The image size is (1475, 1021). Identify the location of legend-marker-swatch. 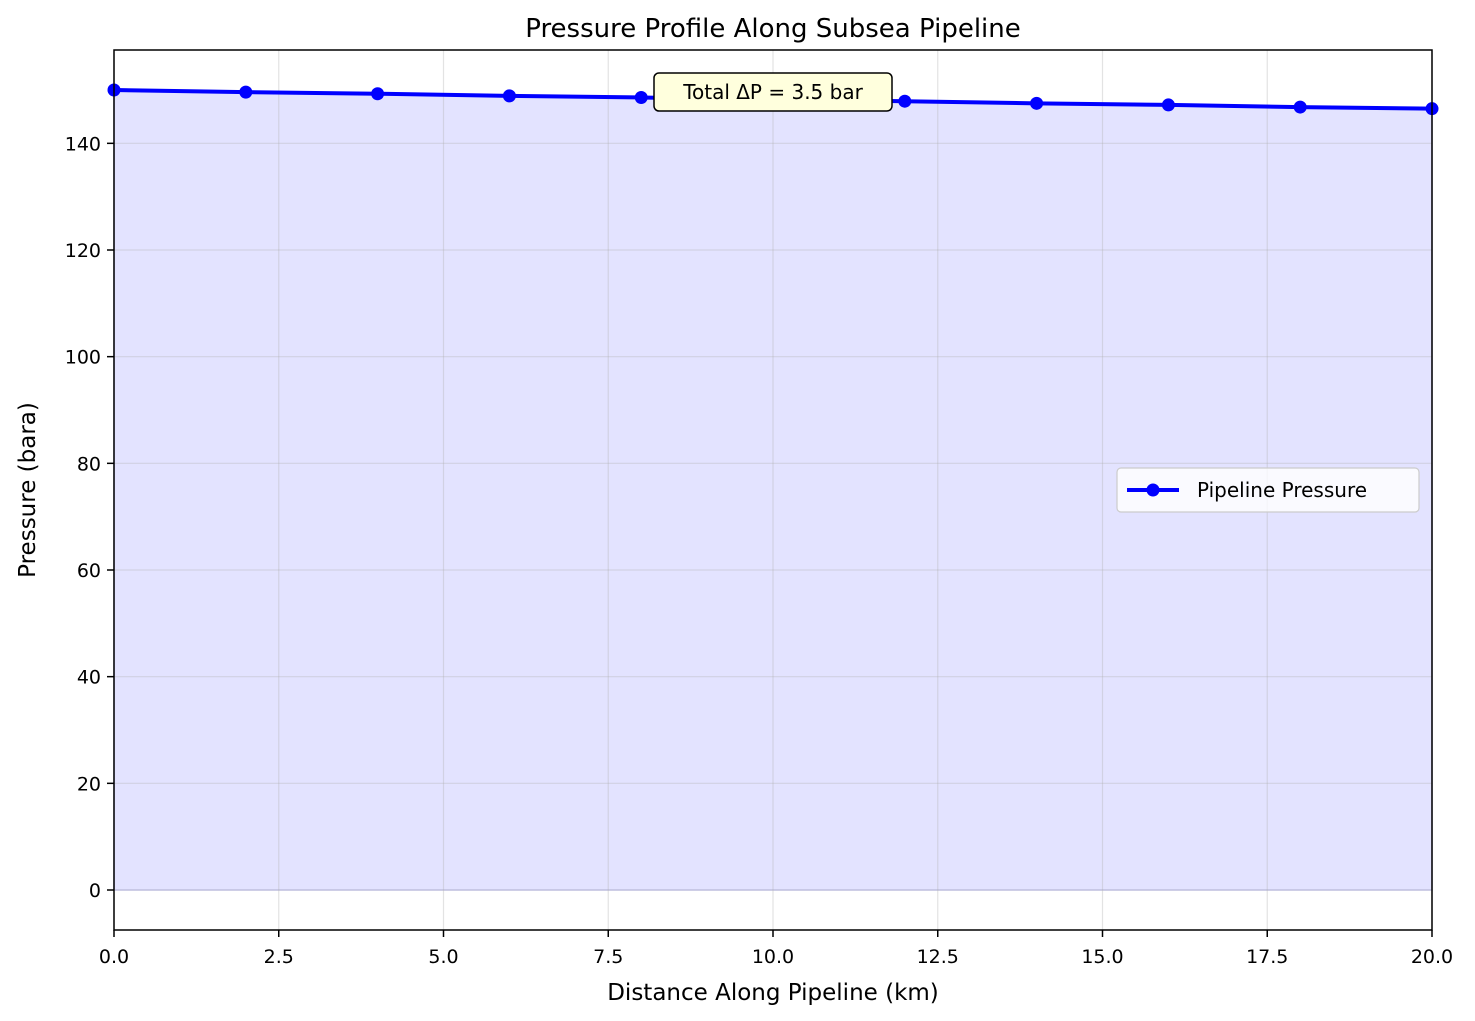
(1153, 490).